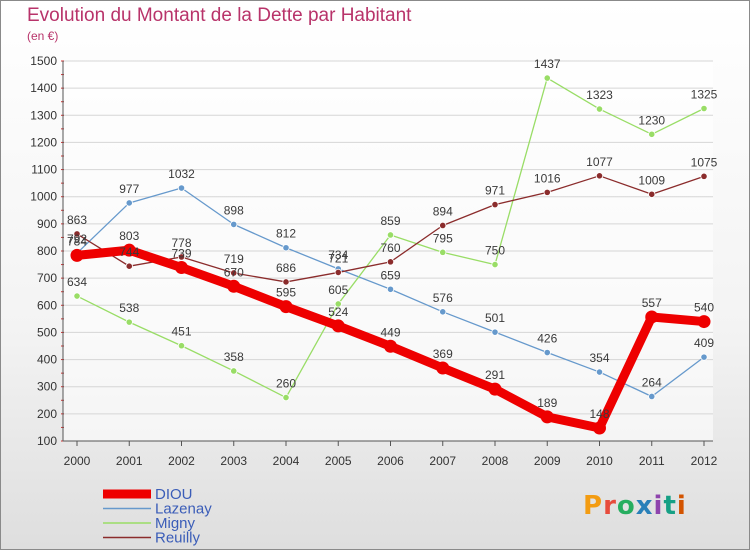  Describe the element at coordinates (390, 221) in the screenshot. I see `data-label-migny: 859` at that location.